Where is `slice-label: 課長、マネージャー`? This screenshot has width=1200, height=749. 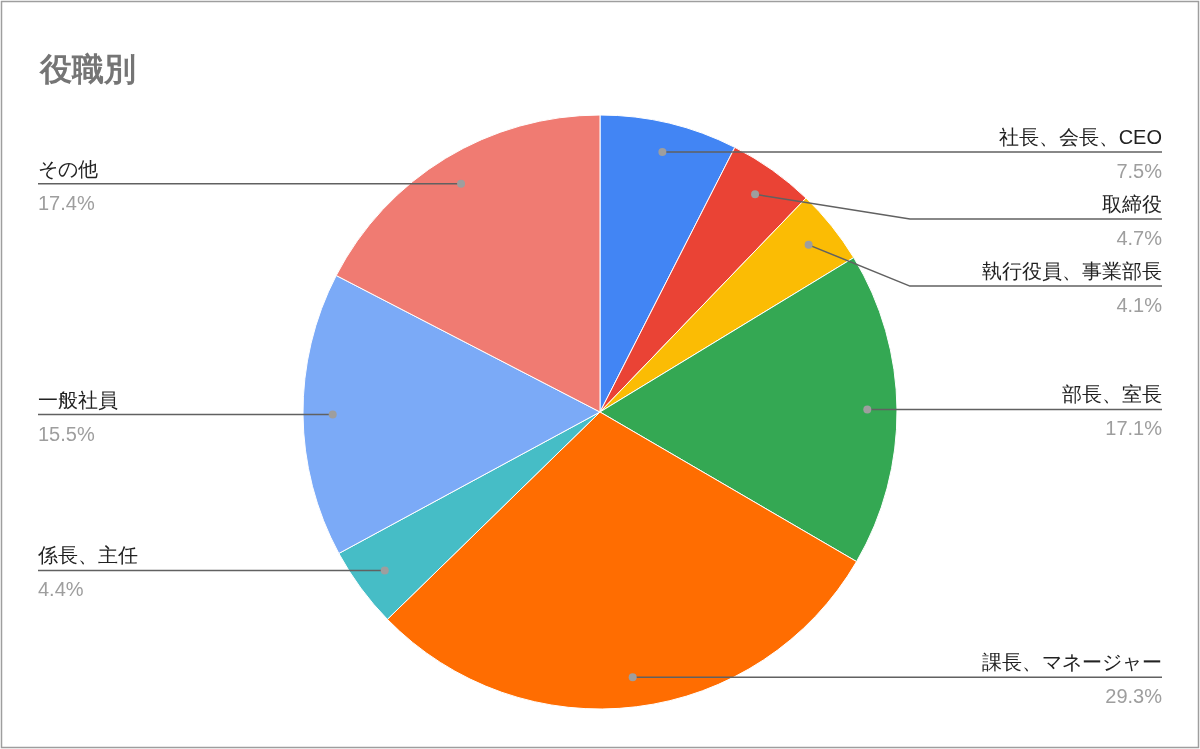 slice-label: 課長、マネージャー is located at coordinates (1072, 662).